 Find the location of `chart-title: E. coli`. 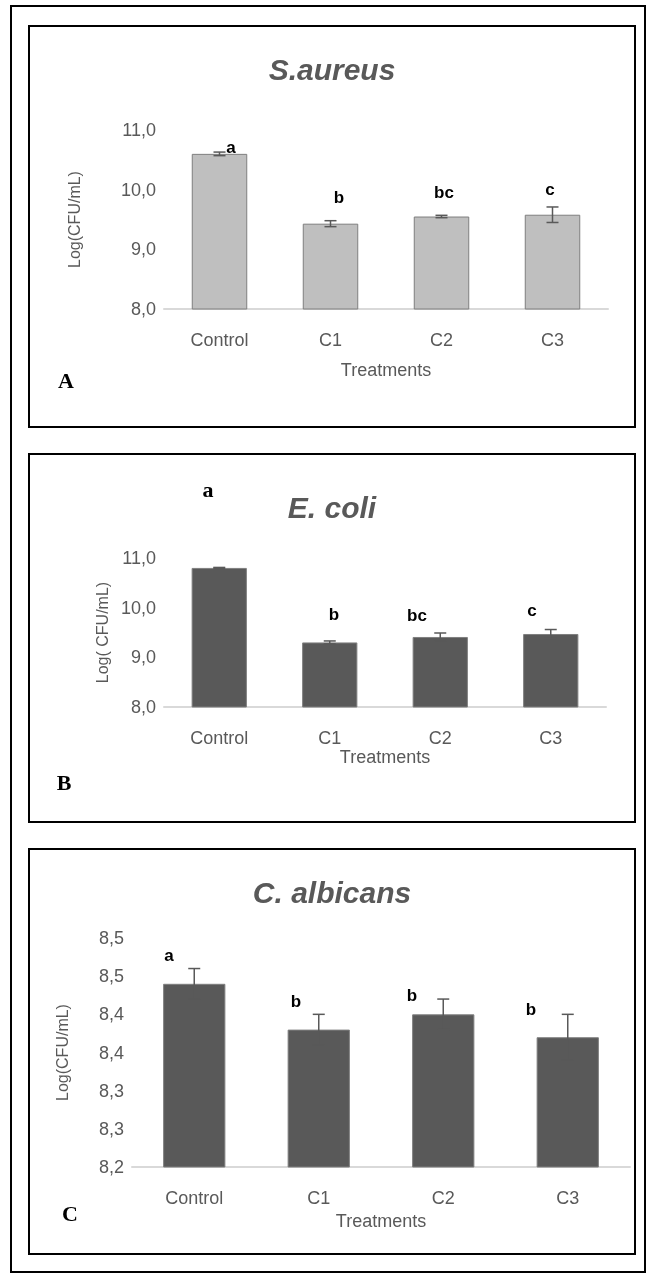

chart-title: E. coli is located at coordinates (332, 507).